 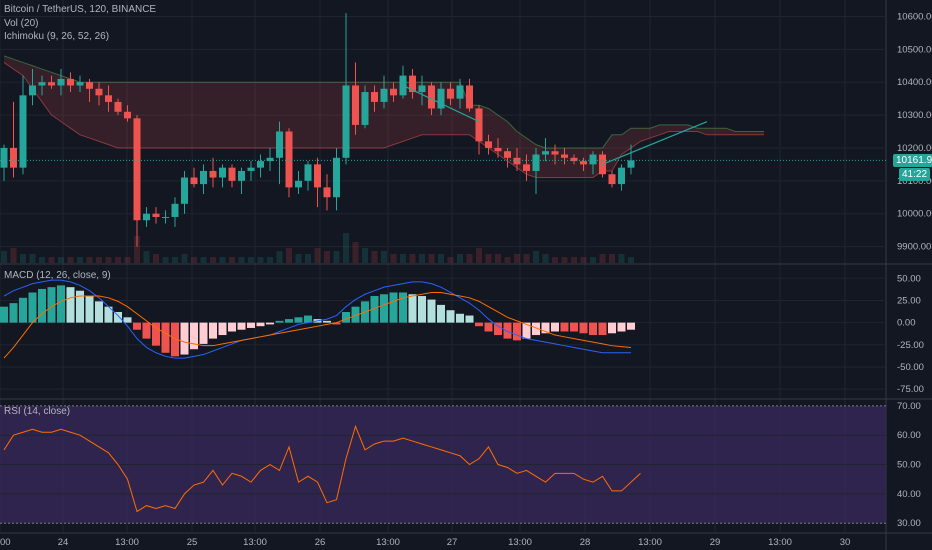 What do you see at coordinates (37, 411) in the screenshot?
I see `rsi-legend: RSI (14, close)` at bounding box center [37, 411].